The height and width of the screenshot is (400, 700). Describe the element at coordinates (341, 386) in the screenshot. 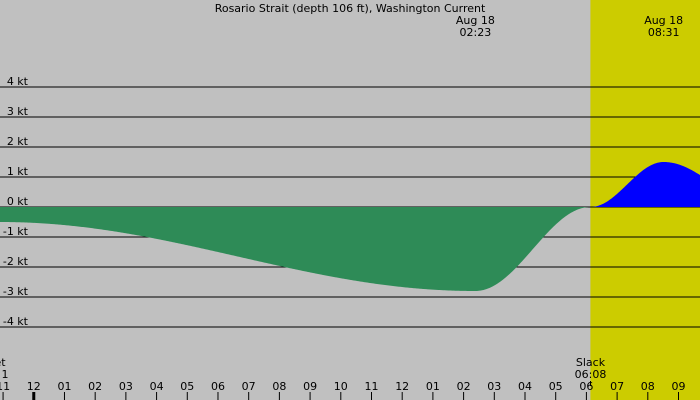

I see `x-tick-label: 10` at that location.